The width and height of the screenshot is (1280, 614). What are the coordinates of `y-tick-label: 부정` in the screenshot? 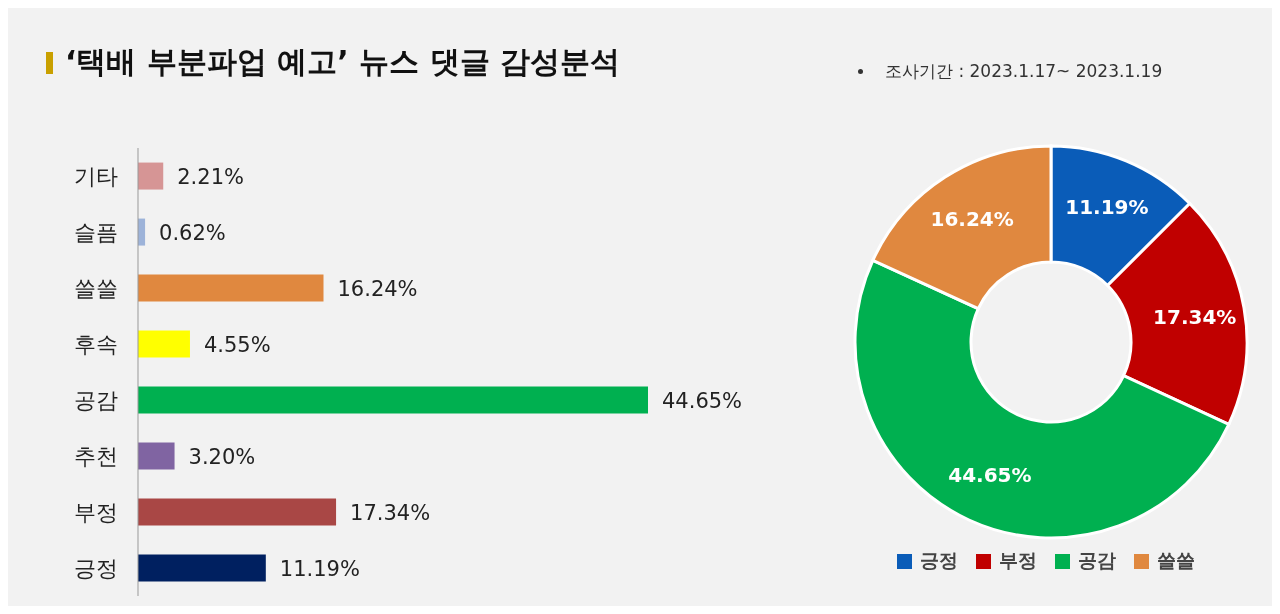 It's located at (96, 512).